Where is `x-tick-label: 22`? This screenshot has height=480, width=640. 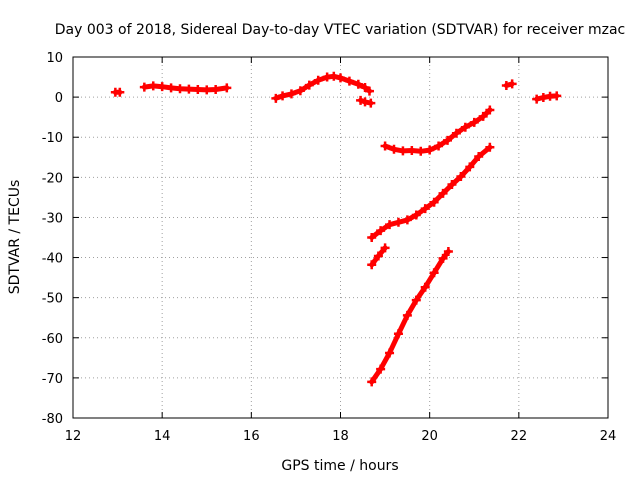 x-tick-label: 22 is located at coordinates (519, 436).